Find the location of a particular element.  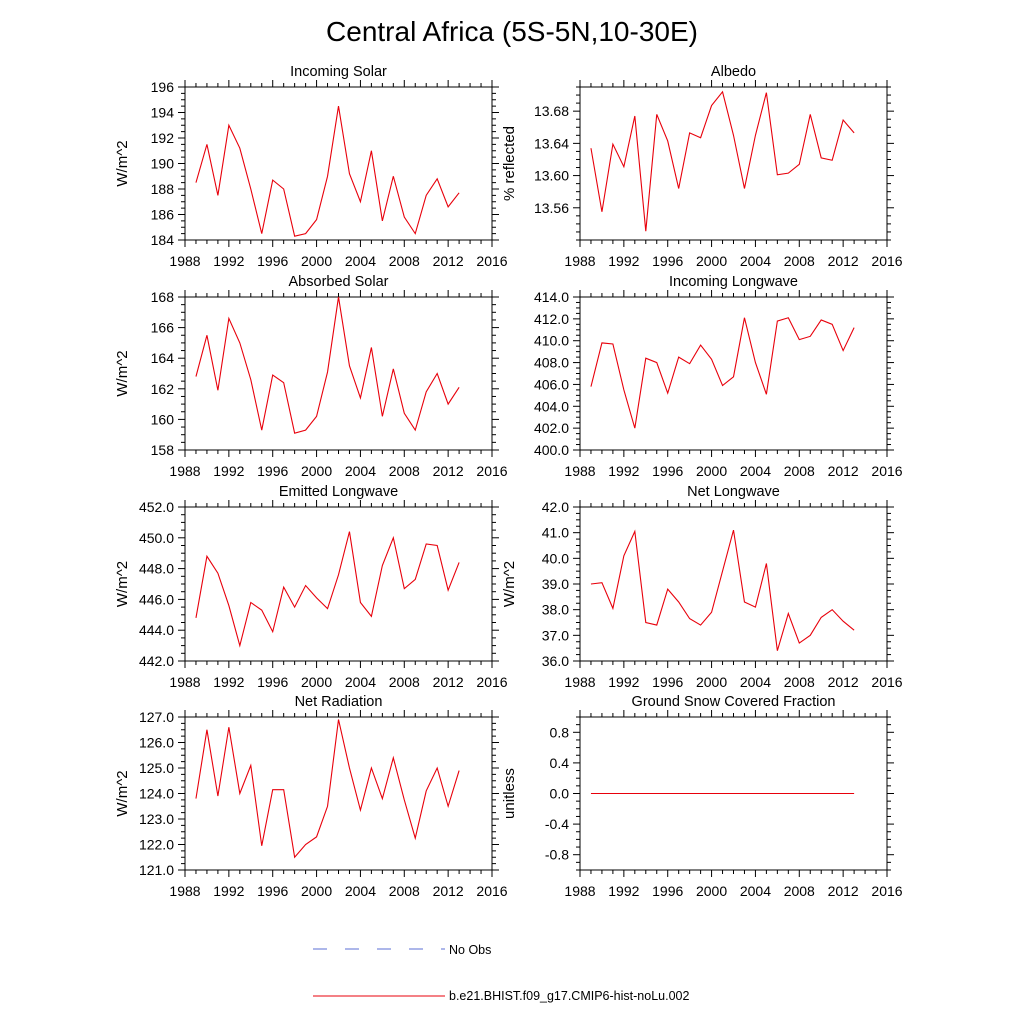

y-tick-label: 192 is located at coordinates (163, 138).